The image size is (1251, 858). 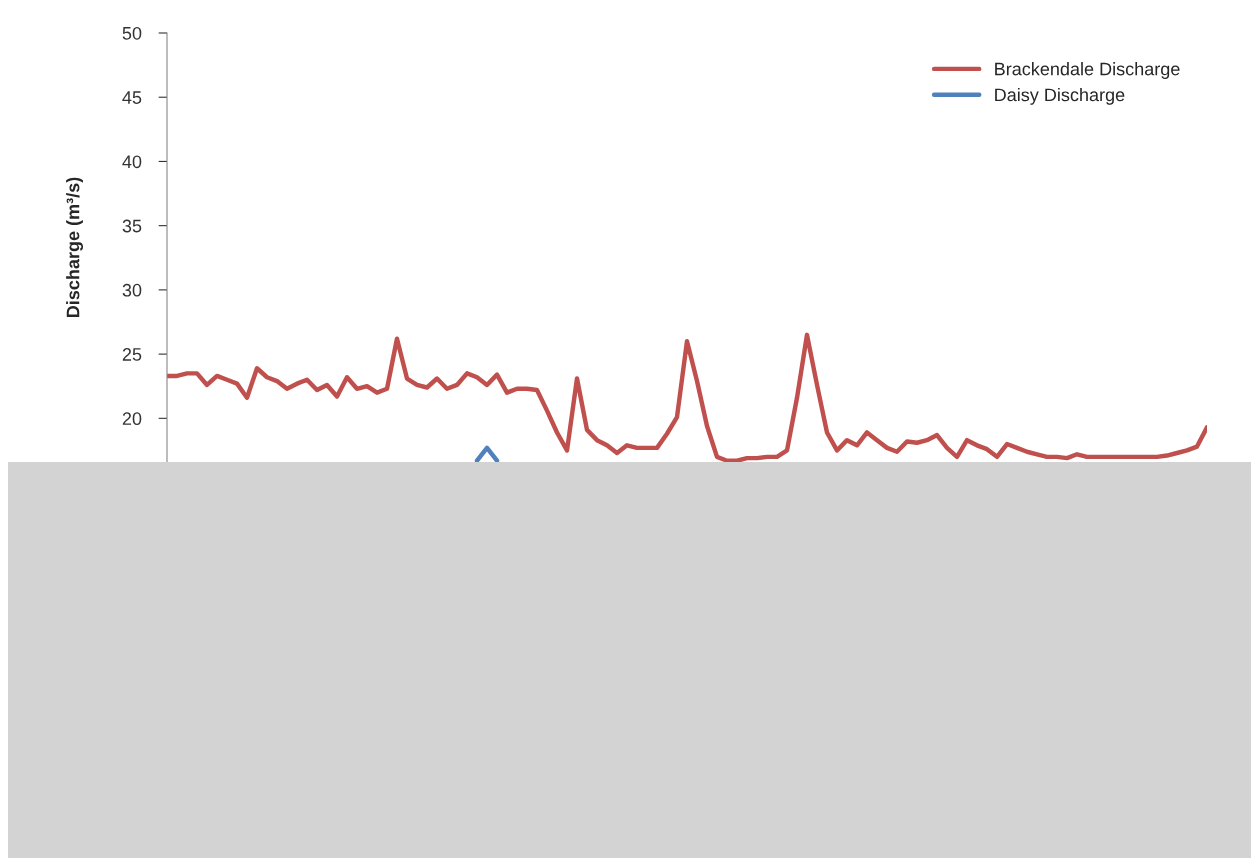 I want to click on y-tick-label: 20, so click(x=132, y=419).